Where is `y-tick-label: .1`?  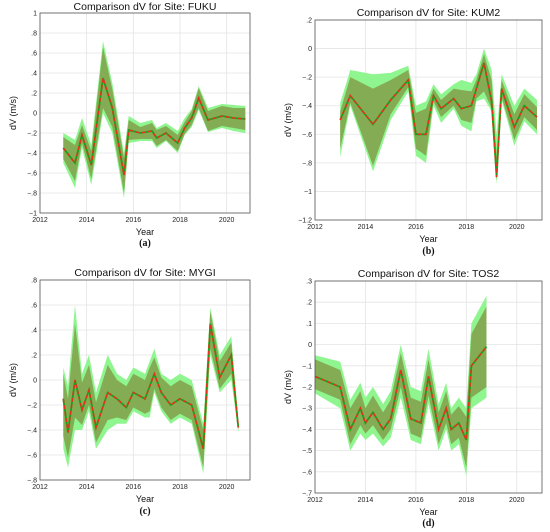
y-tick-label: .1 is located at coordinates (309, 324).